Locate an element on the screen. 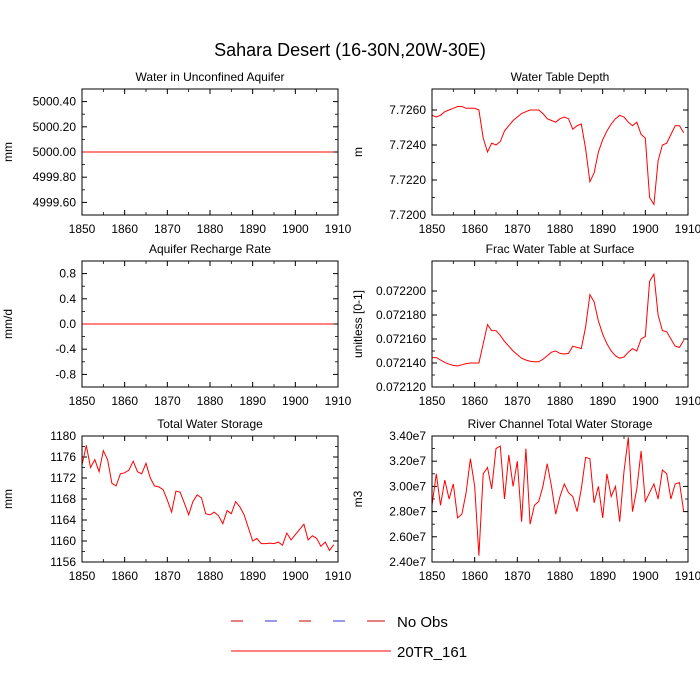 The height and width of the screenshot is (700, 700). y-tick-label: 5000.00 is located at coordinates (55, 152).